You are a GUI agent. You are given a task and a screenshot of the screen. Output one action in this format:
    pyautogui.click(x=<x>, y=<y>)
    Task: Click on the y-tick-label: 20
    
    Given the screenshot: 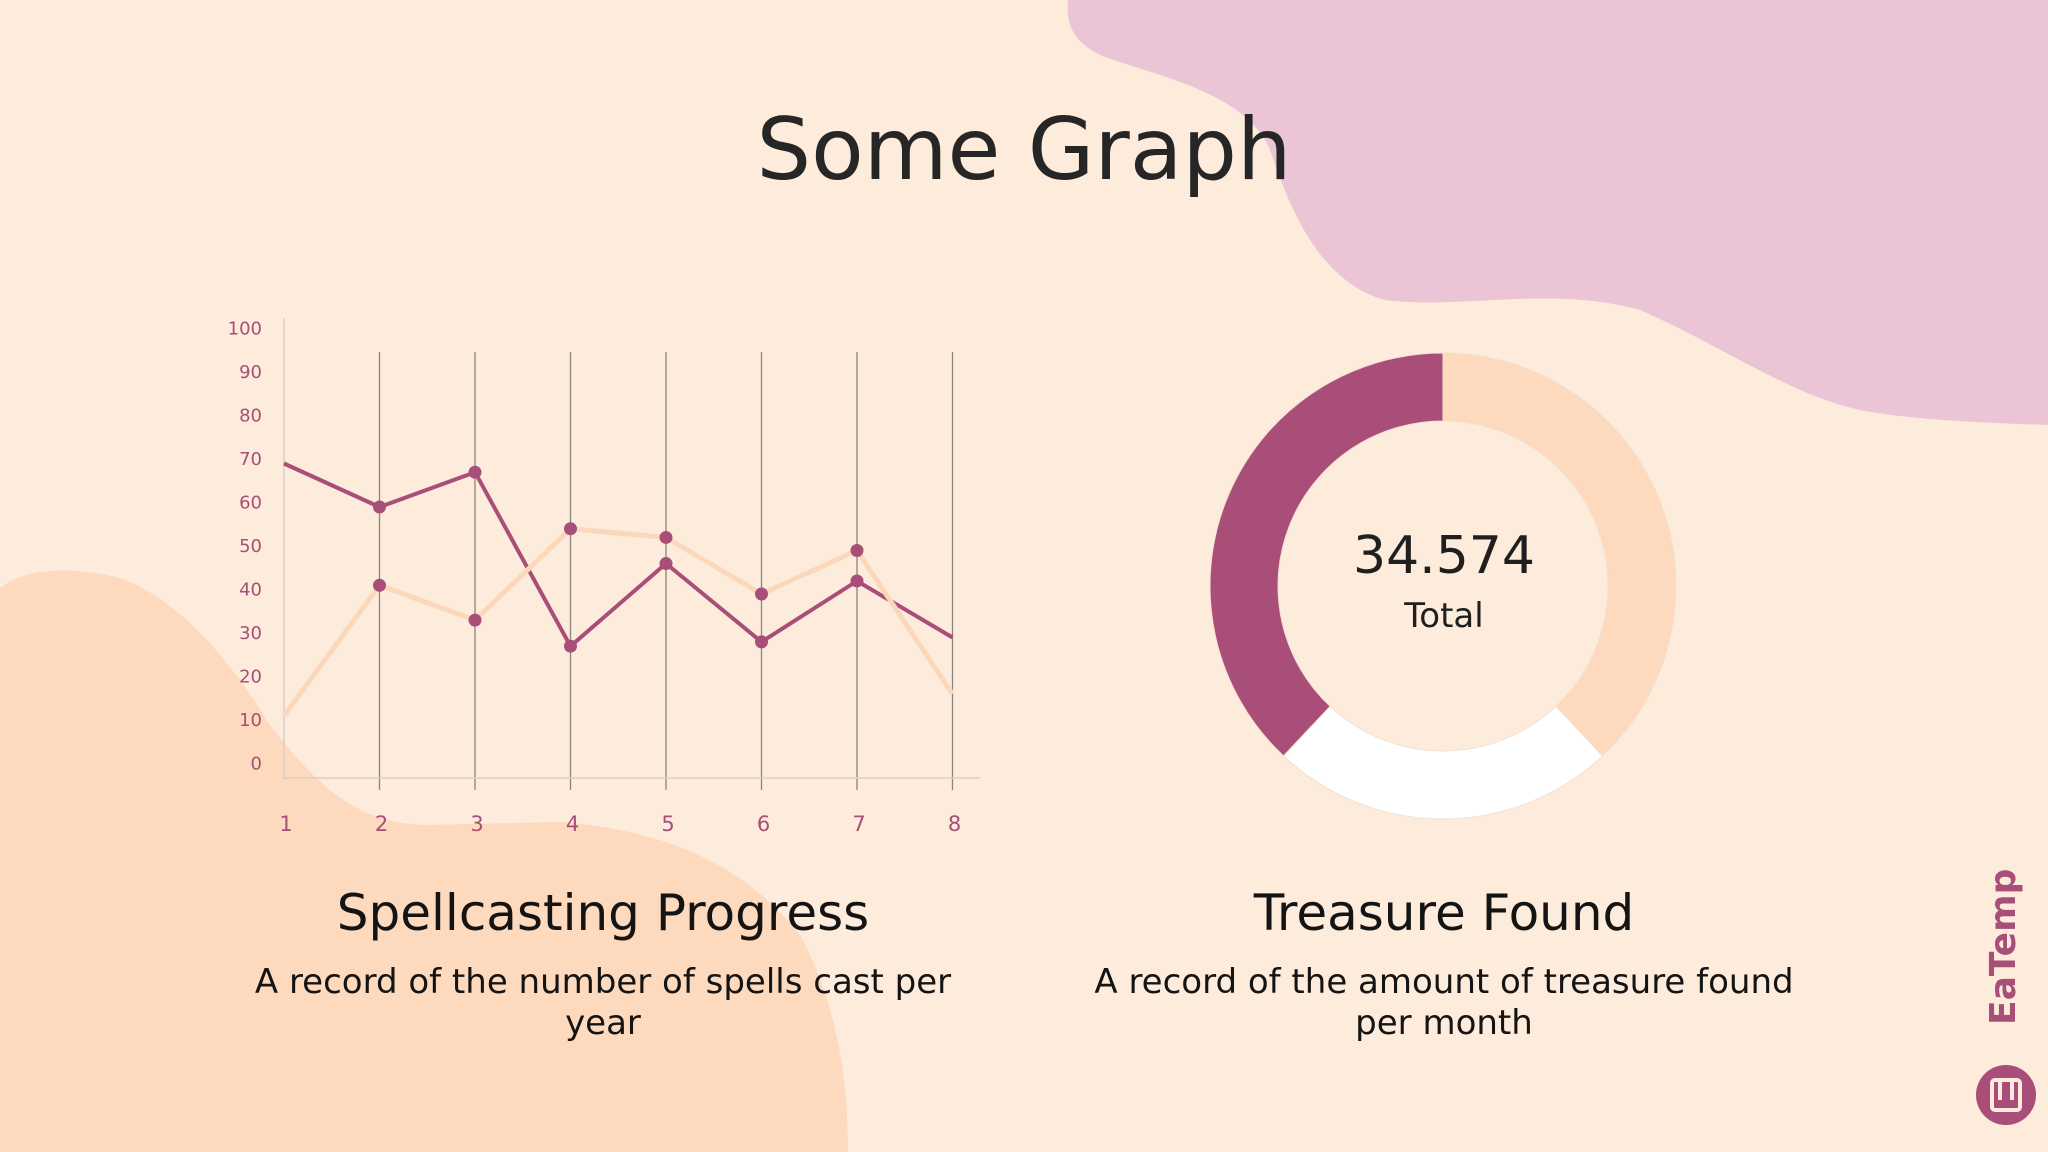 What is the action you would take?
    pyautogui.click(x=250, y=676)
    